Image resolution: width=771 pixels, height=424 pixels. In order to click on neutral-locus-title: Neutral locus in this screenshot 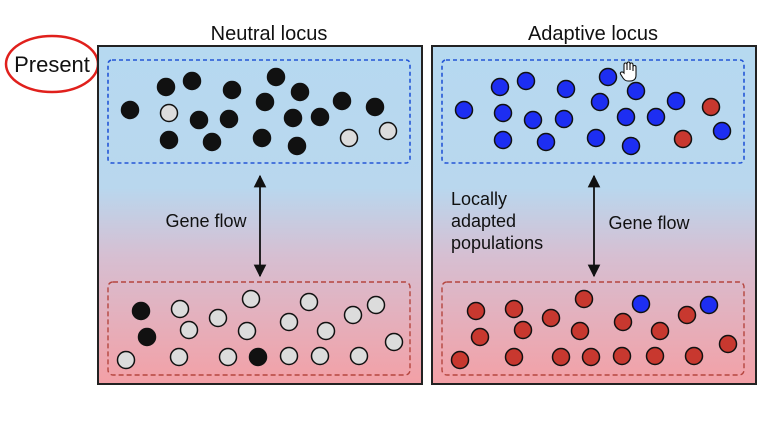, I will do `click(269, 34)`.